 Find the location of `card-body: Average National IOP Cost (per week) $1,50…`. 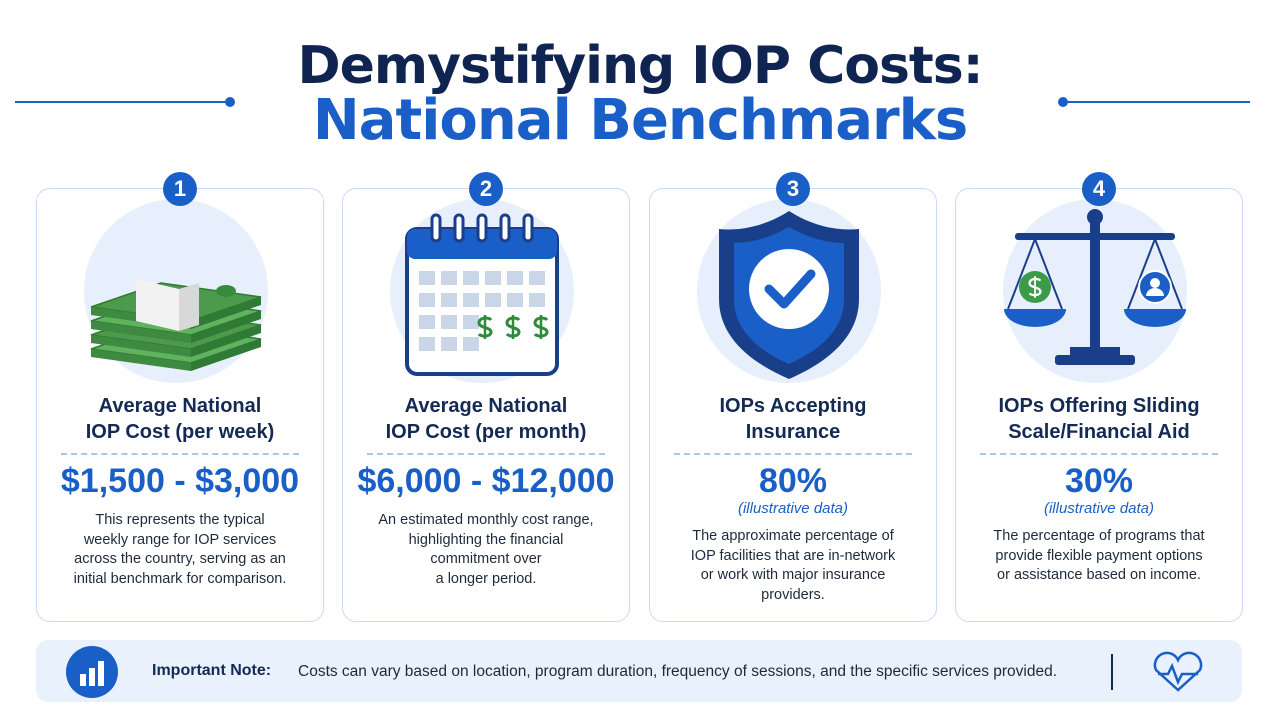

card-body: Average National IOP Cost (per week) $1,50… is located at coordinates (180, 491).